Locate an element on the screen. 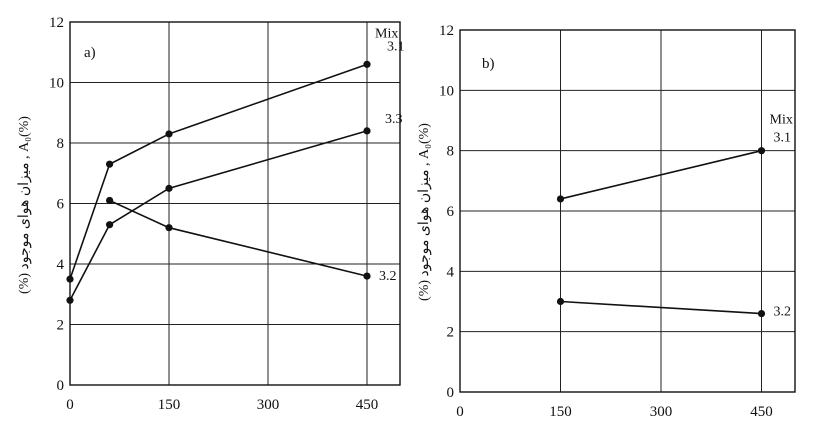 This screenshot has width=835, height=435. series-label: 3.3 is located at coordinates (394, 119).